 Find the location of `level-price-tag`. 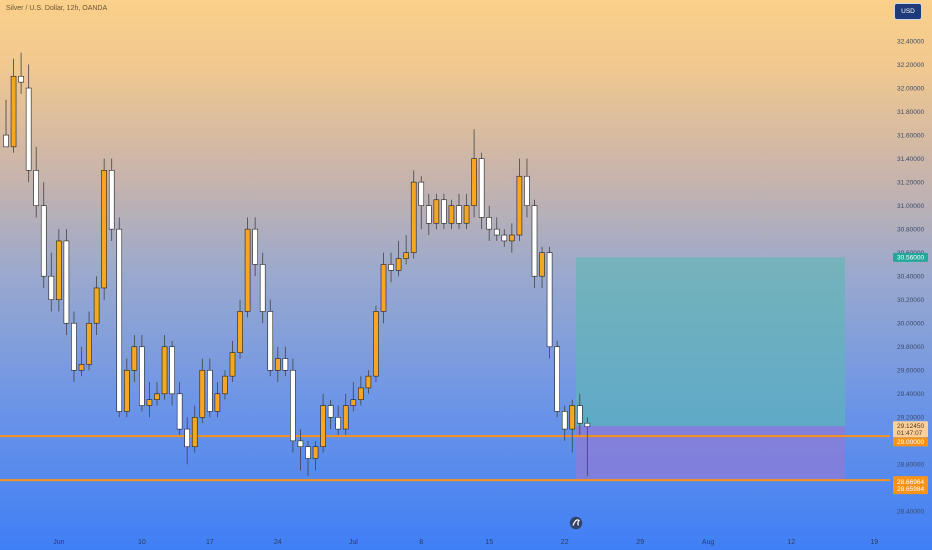

level-price-tag is located at coordinates (910, 442).